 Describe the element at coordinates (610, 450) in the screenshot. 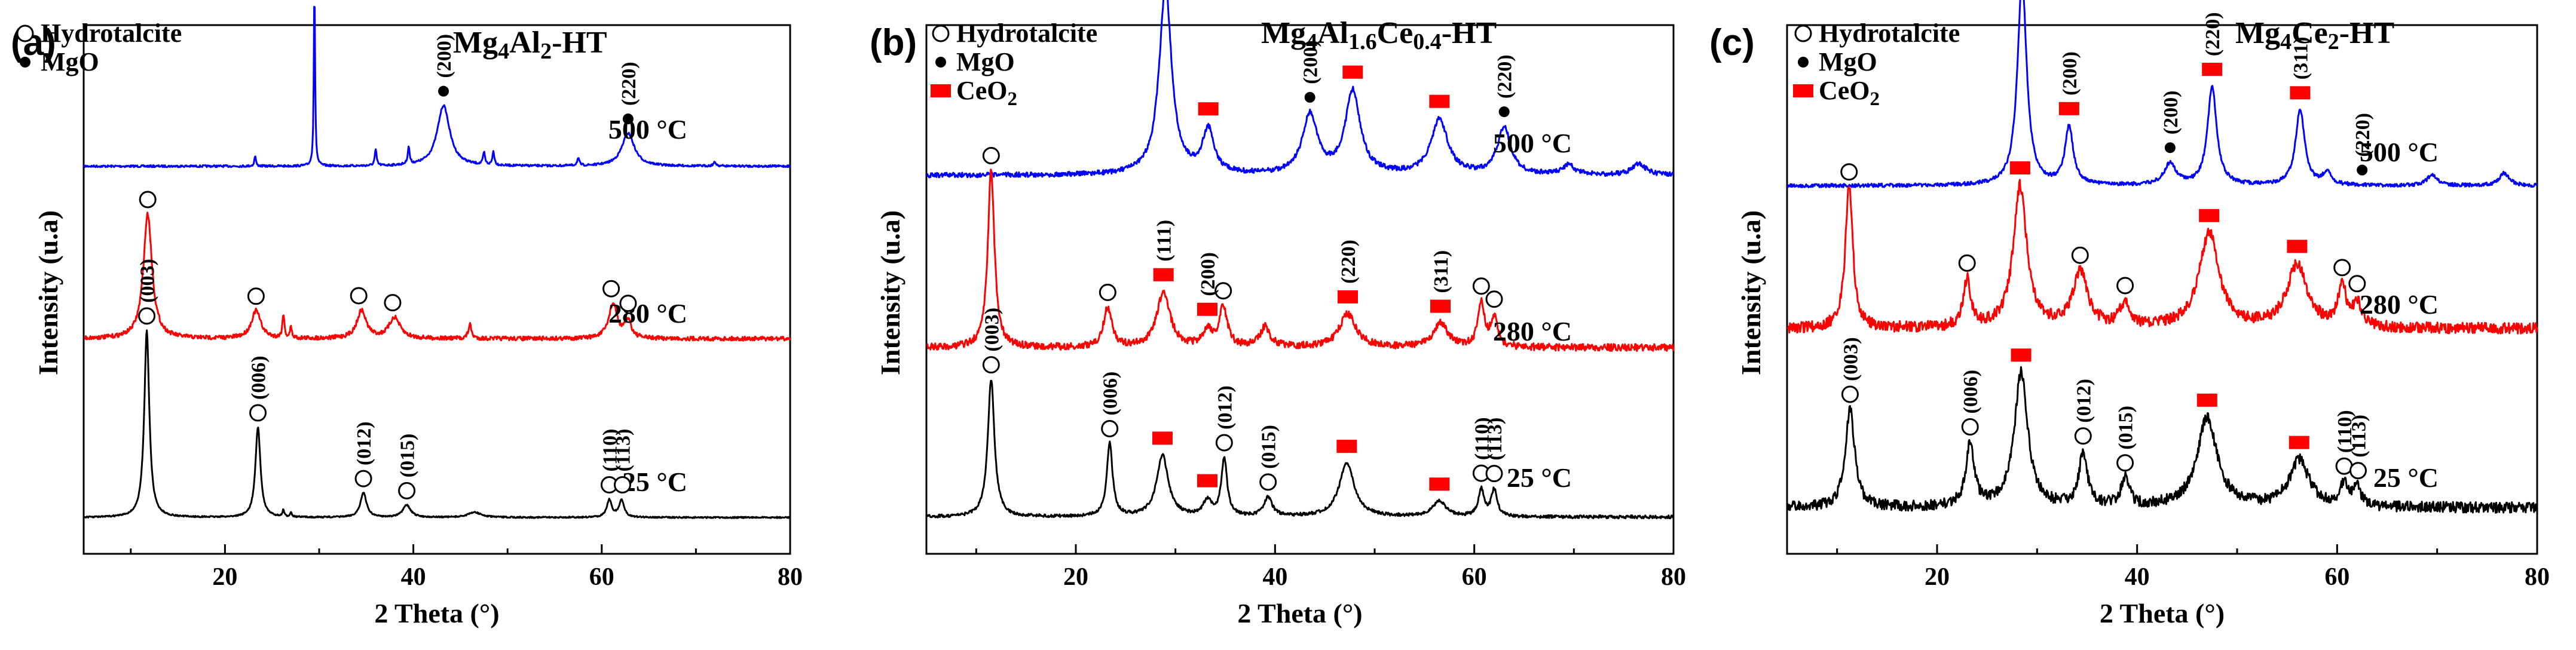

I see `miller-index-label: (110)` at that location.